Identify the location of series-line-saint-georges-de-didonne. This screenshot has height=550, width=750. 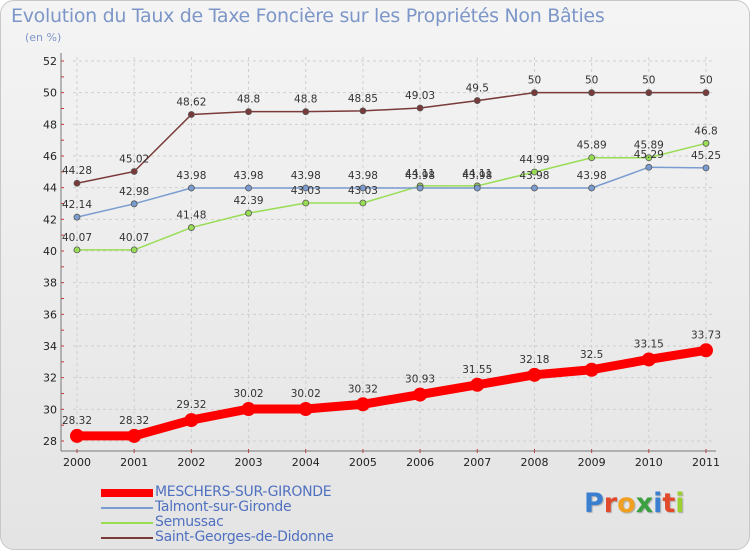
(391, 137).